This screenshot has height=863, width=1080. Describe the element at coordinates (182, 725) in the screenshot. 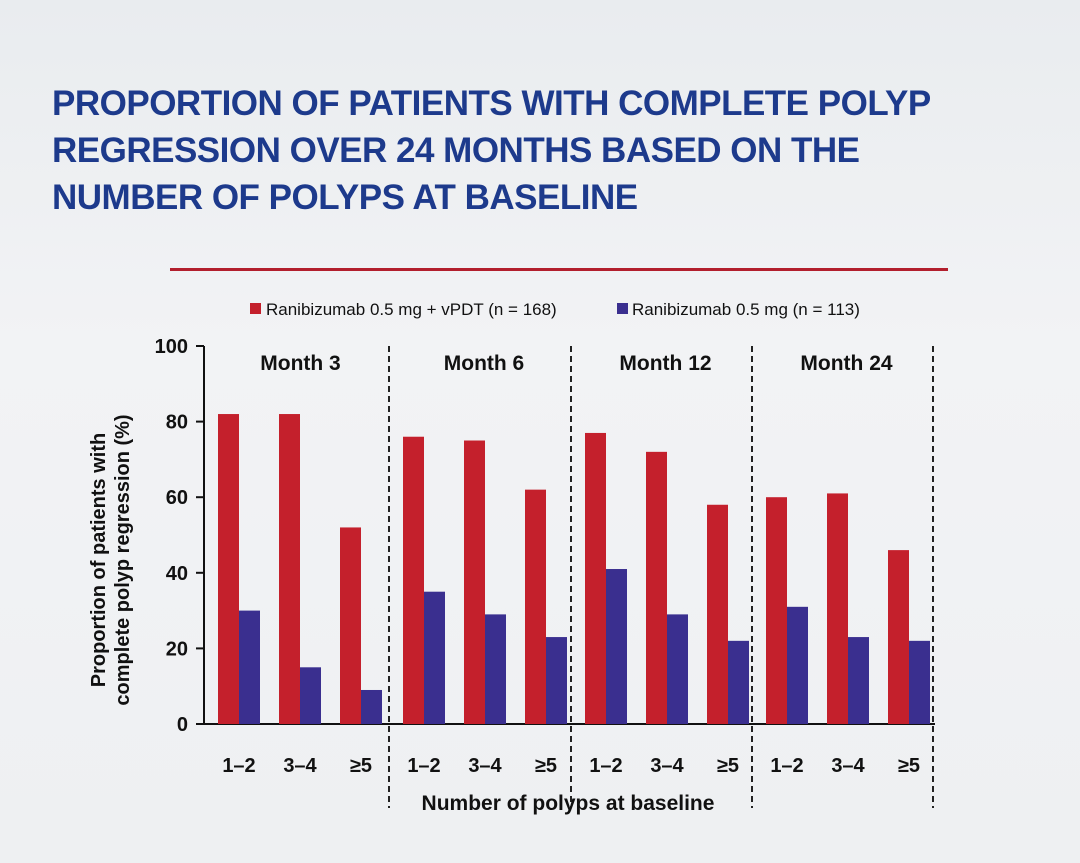

I see `y-tick-label: 0` at that location.